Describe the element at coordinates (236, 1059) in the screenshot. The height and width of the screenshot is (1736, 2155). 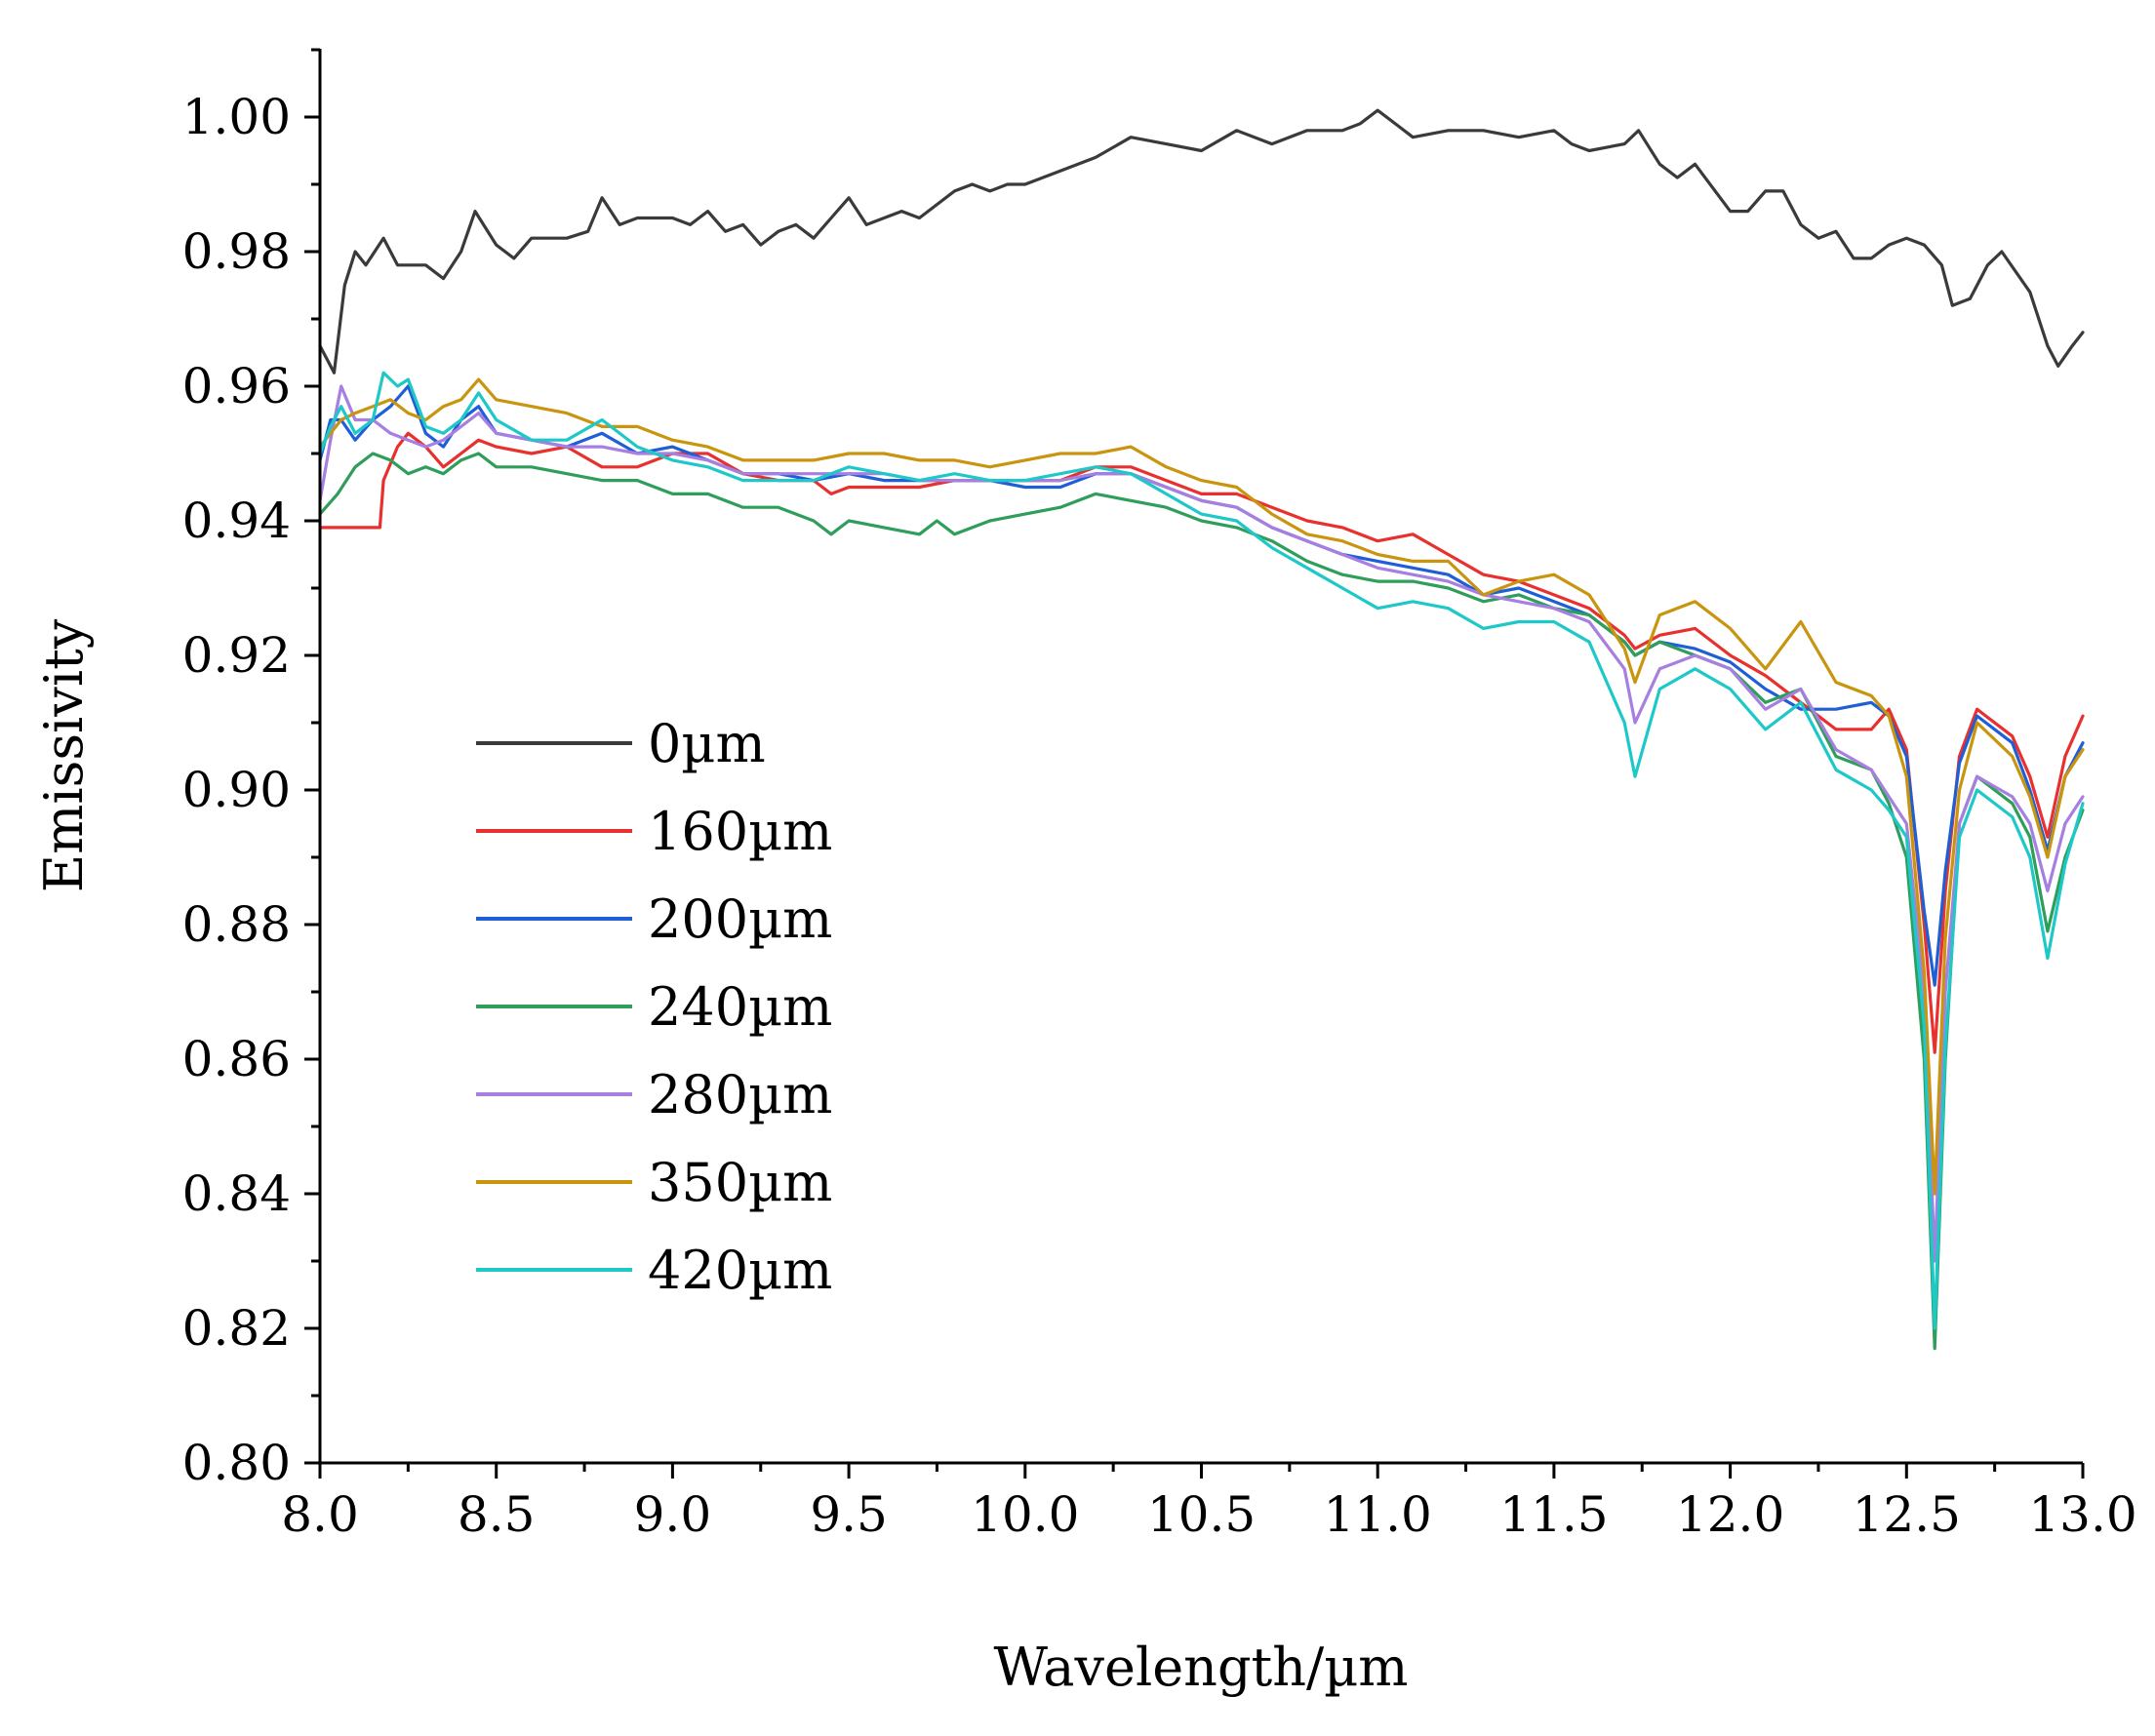
I see `y-tick-label: 0.86` at that location.